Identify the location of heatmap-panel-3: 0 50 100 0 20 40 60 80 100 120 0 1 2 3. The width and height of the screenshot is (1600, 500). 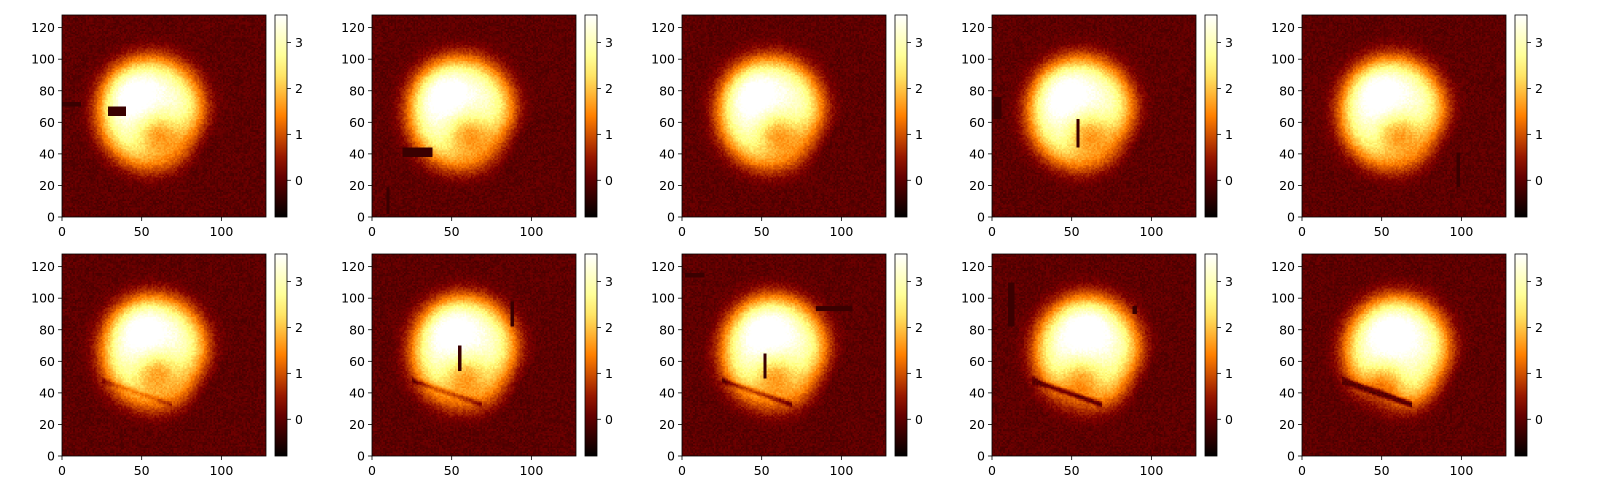
(787, 126).